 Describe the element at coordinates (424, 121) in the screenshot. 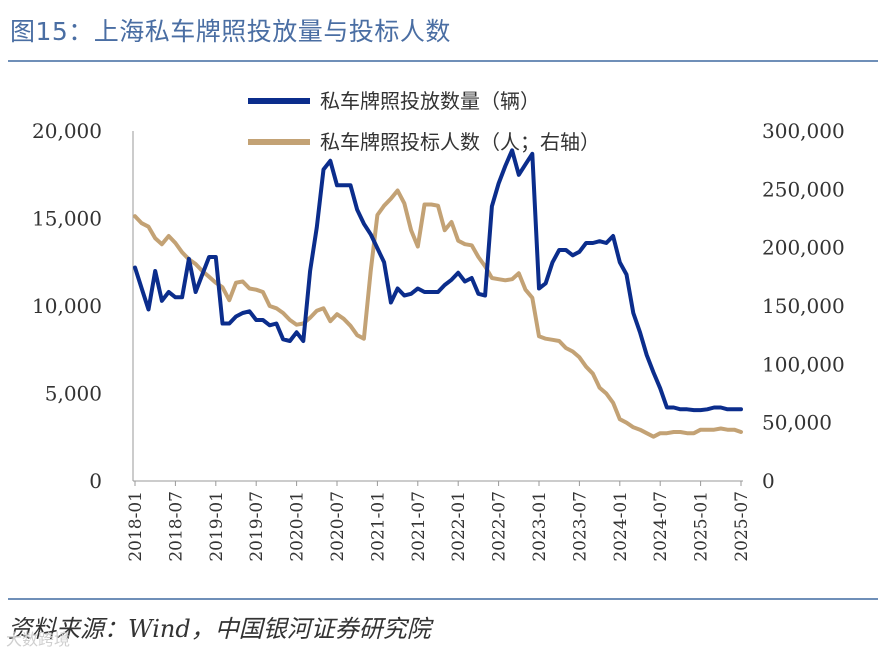

I see `legend: 私车牌照投放数量（辆） 私车牌照投标人数（人；右轴）` at that location.